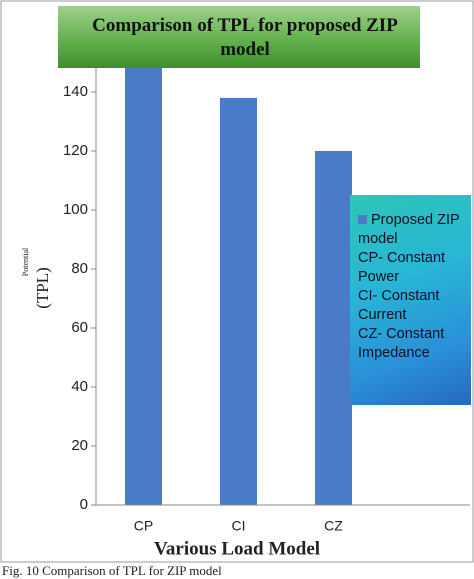  I want to click on y-axis-label-prefix: Potential, so click(25, 261).